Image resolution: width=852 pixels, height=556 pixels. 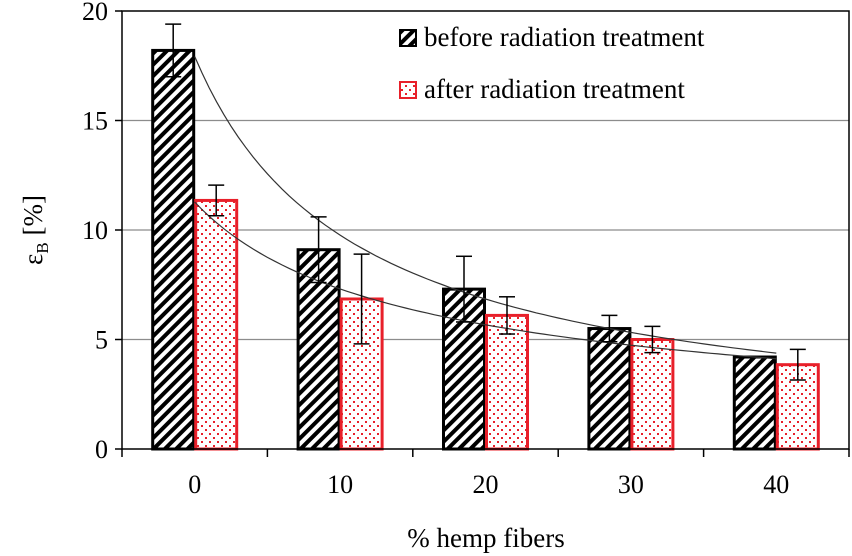 I want to click on y-tick-labels: 0 5 10 15 20, so click(x=95, y=232).